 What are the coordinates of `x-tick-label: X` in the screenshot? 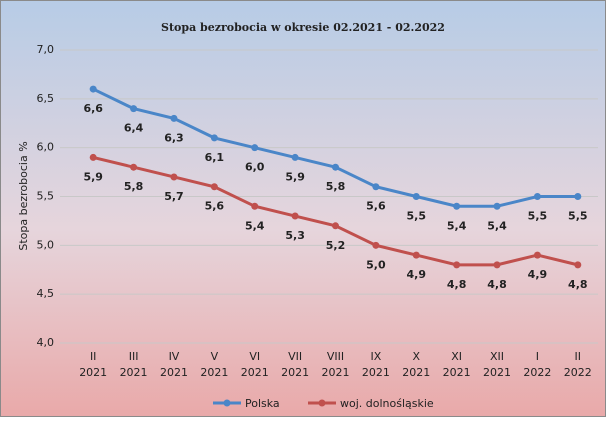 It's located at (416, 356).